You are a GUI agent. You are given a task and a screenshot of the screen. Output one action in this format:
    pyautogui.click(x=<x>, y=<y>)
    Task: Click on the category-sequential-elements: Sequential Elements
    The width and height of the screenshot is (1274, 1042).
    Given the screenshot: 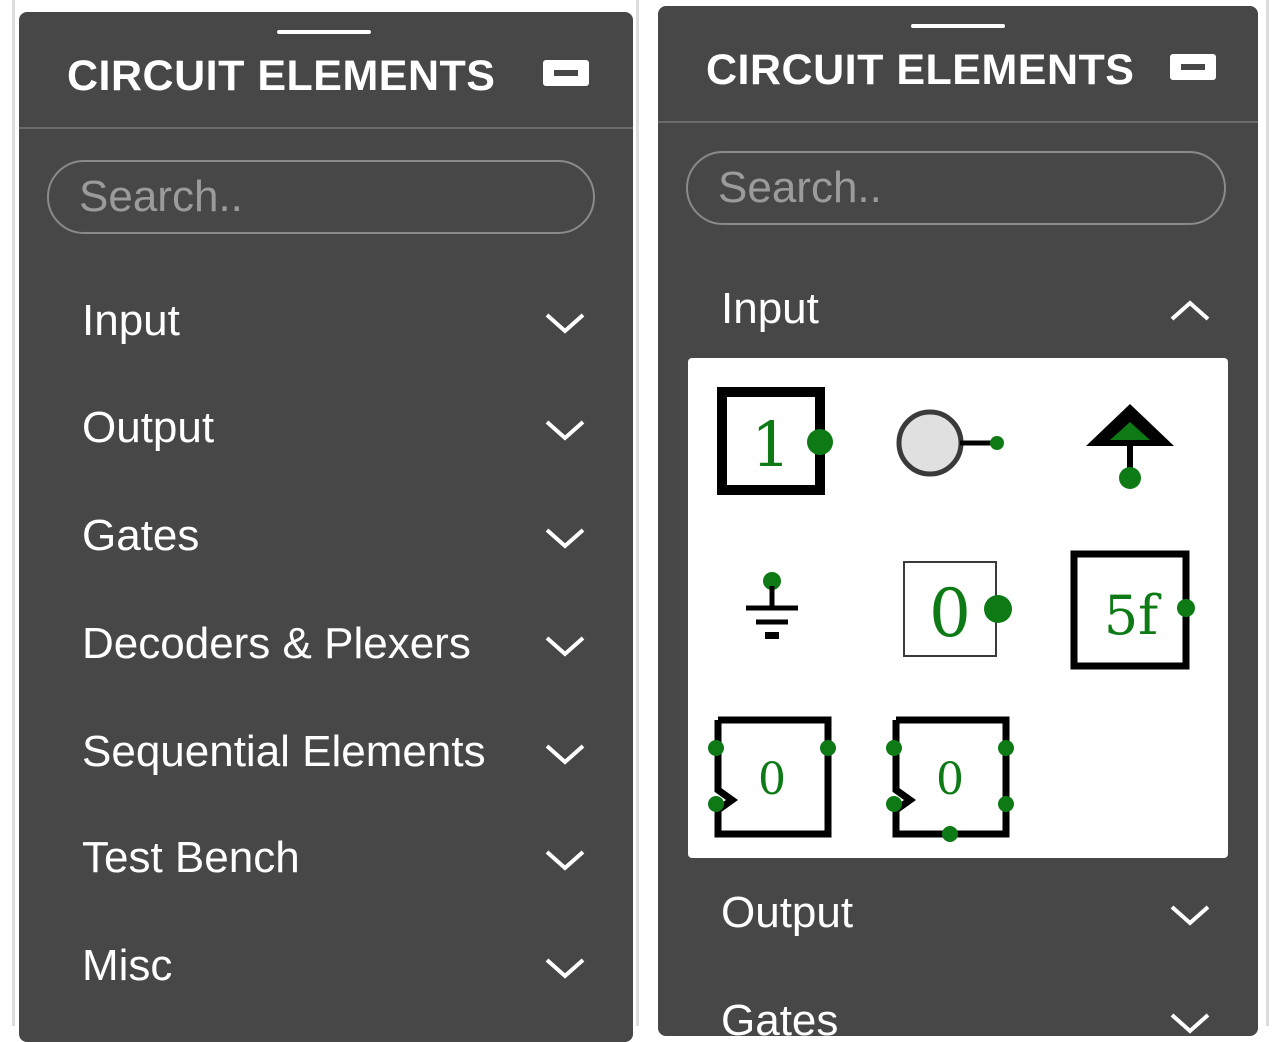 What is the action you would take?
    pyautogui.click(x=326, y=753)
    